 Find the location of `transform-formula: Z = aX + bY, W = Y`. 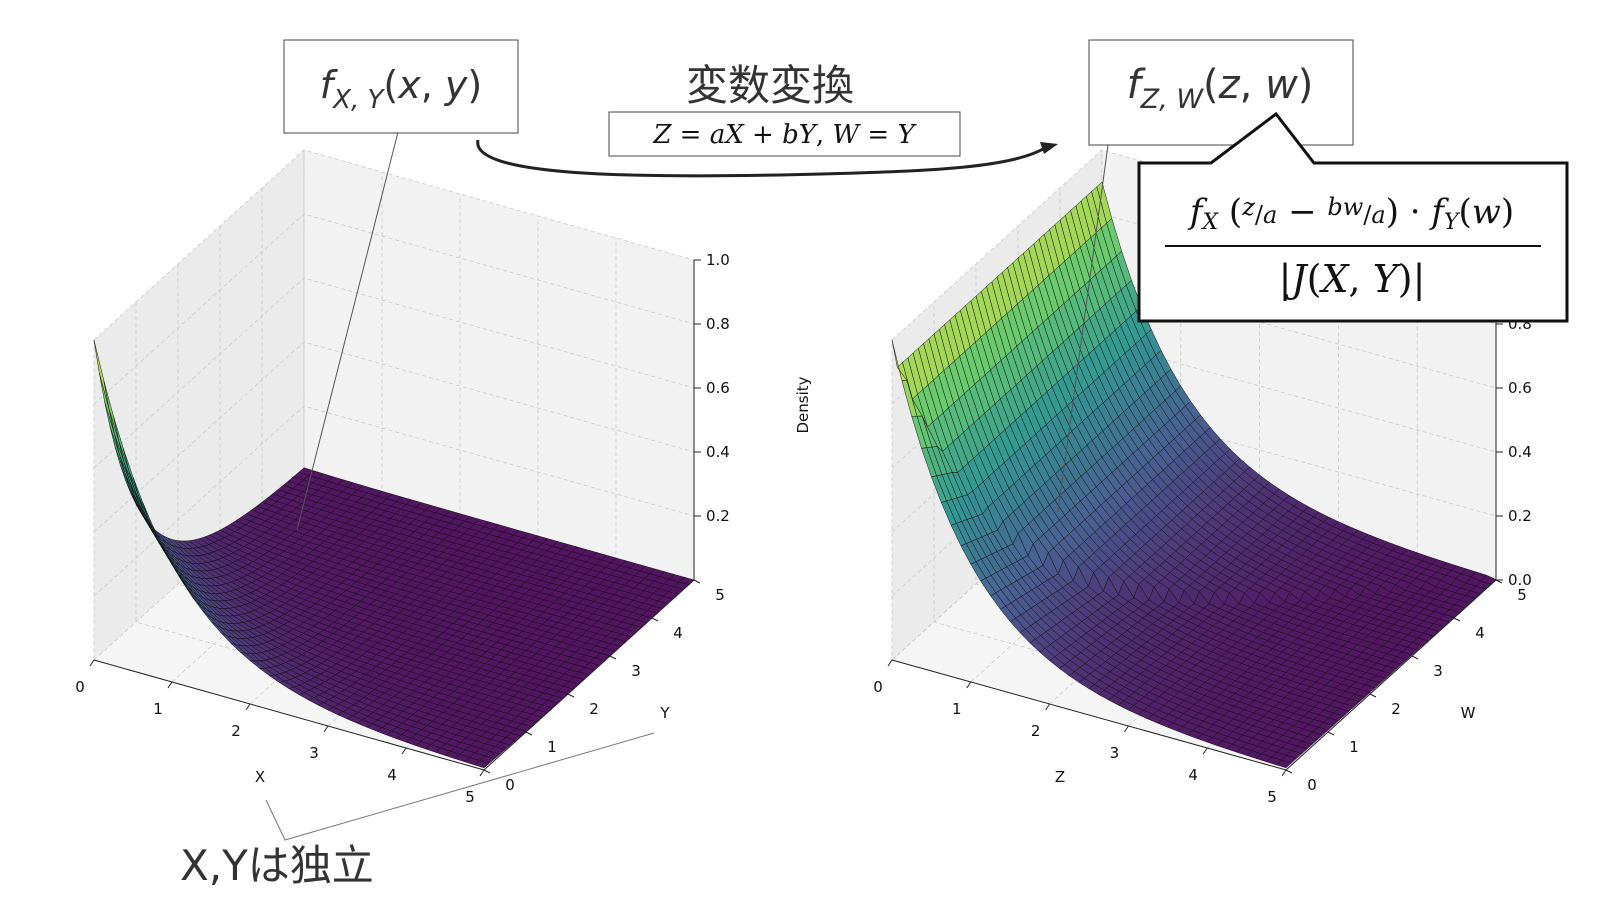

transform-formula: Z = aX + bY, W = Y is located at coordinates (784, 134).